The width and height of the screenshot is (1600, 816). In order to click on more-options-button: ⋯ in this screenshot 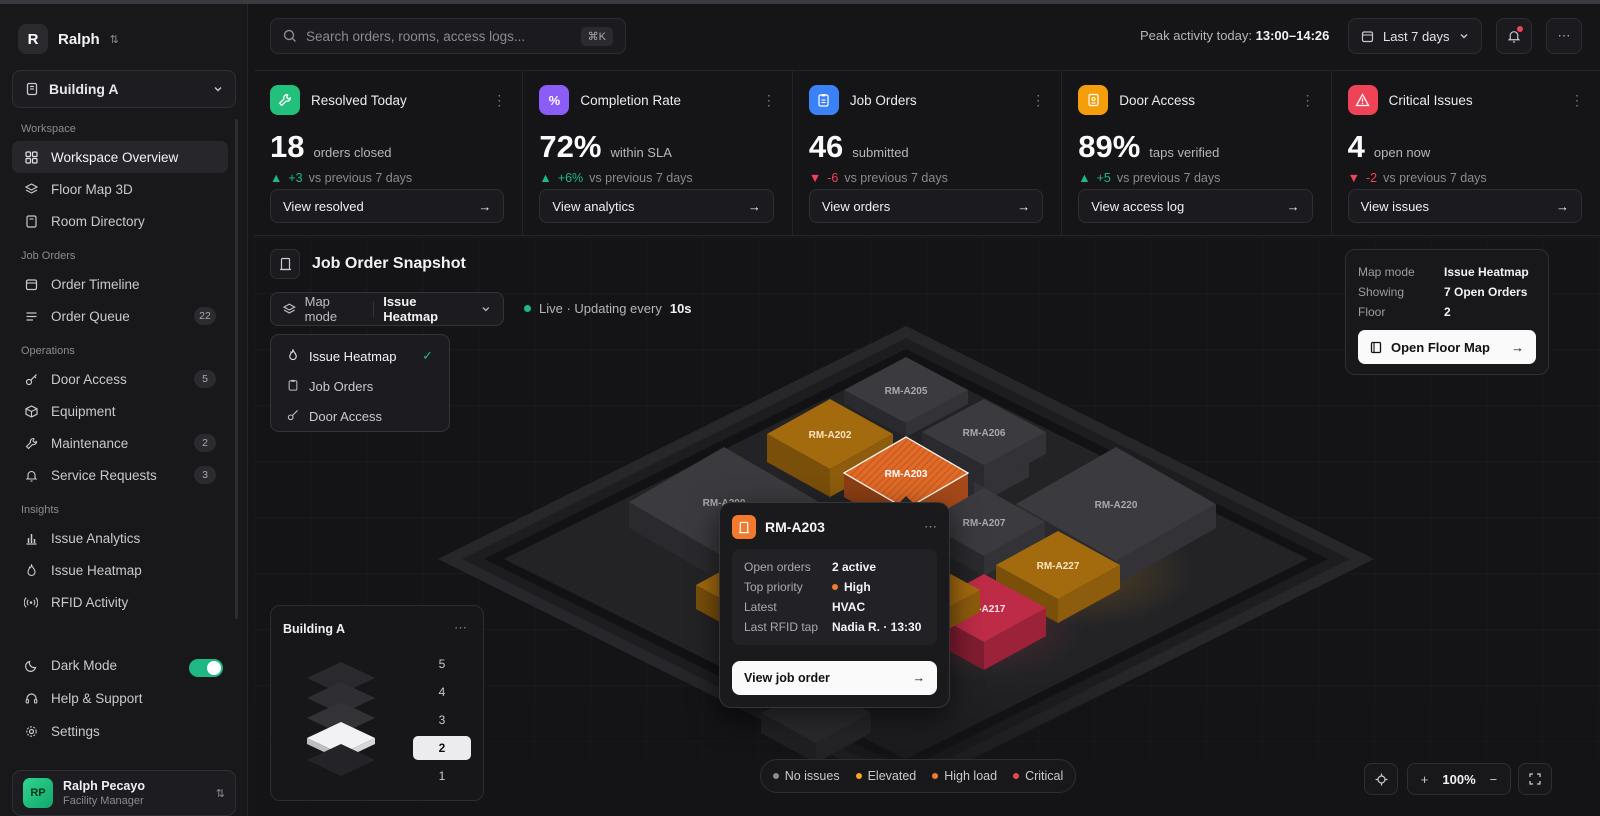, I will do `click(1564, 36)`.